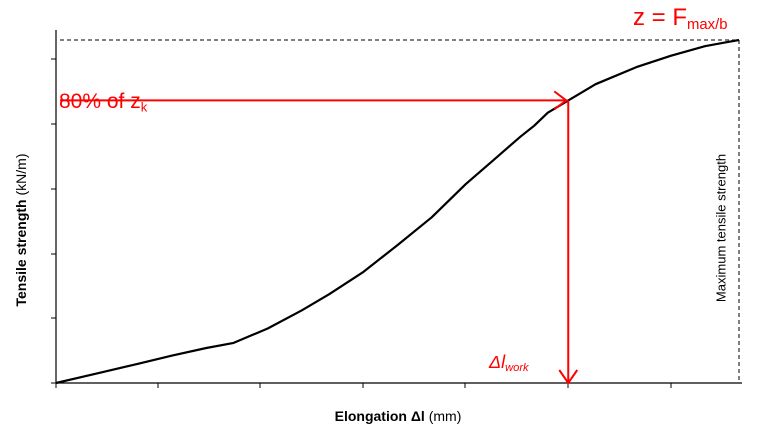 The height and width of the screenshot is (434, 761). I want to click on x-axis-label-main: Elongation Δl, so click(379, 416).